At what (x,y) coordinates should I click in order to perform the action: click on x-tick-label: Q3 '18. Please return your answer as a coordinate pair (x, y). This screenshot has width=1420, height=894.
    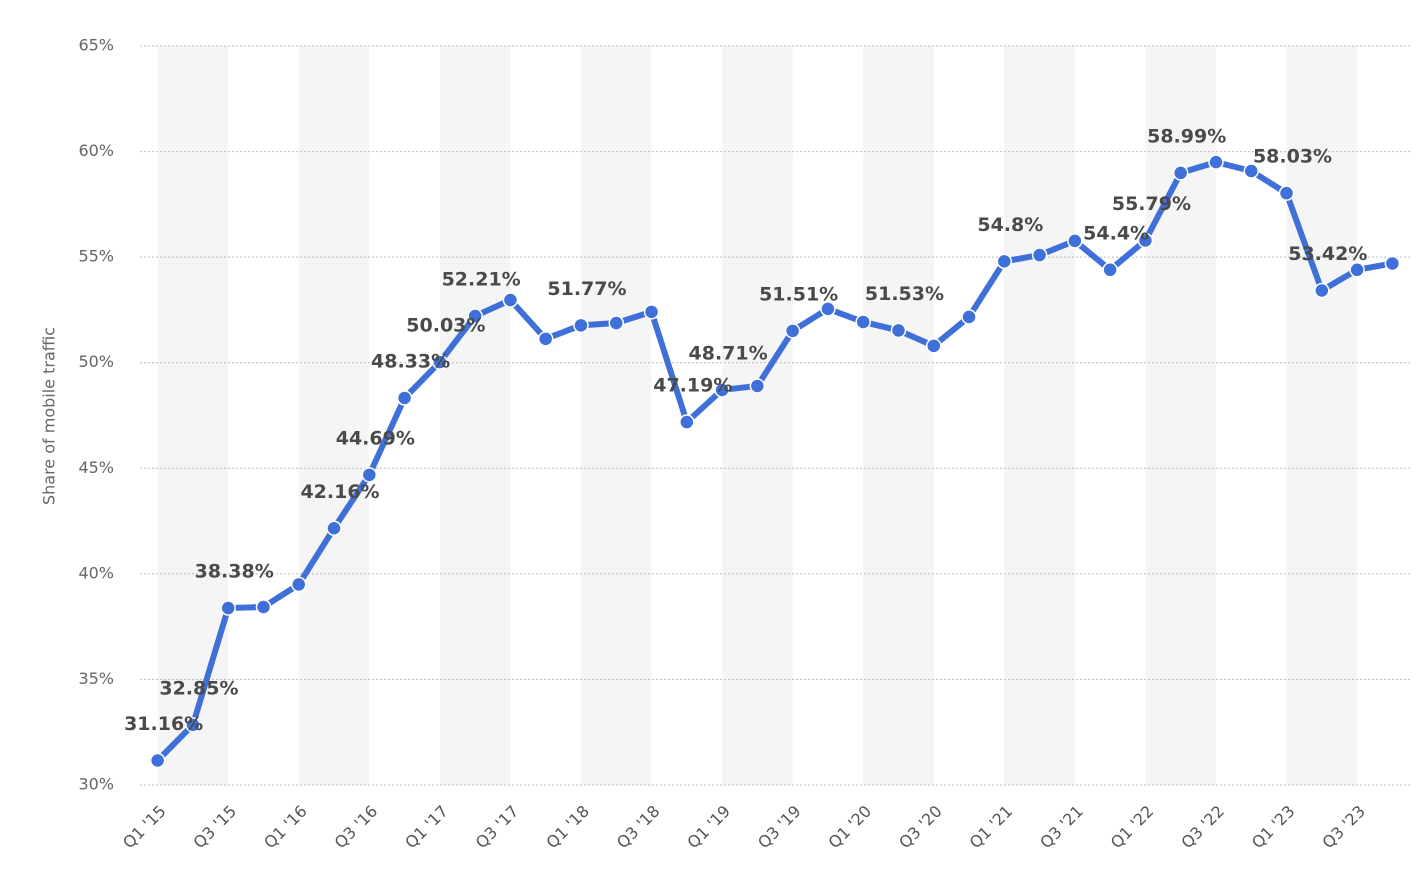
    Looking at the image, I should click on (638, 827).